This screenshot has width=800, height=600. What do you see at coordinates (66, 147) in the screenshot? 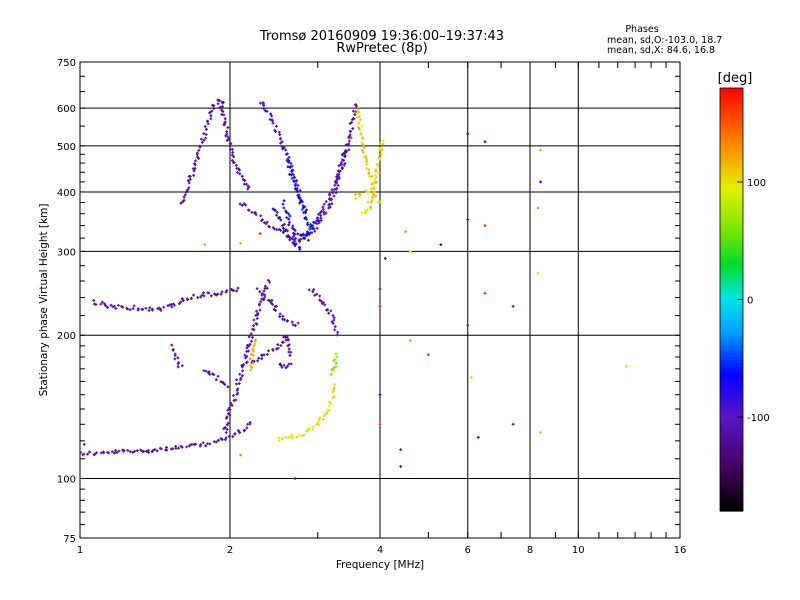
I see `y-tick-label: 500` at bounding box center [66, 147].